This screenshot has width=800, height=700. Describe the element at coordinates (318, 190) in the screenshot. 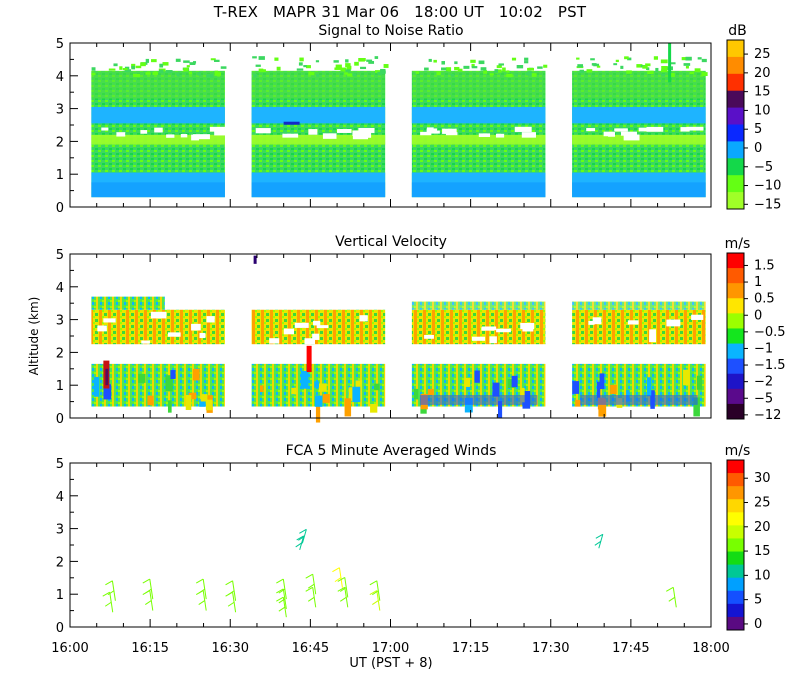

I see `snr-layer-low2` at that location.